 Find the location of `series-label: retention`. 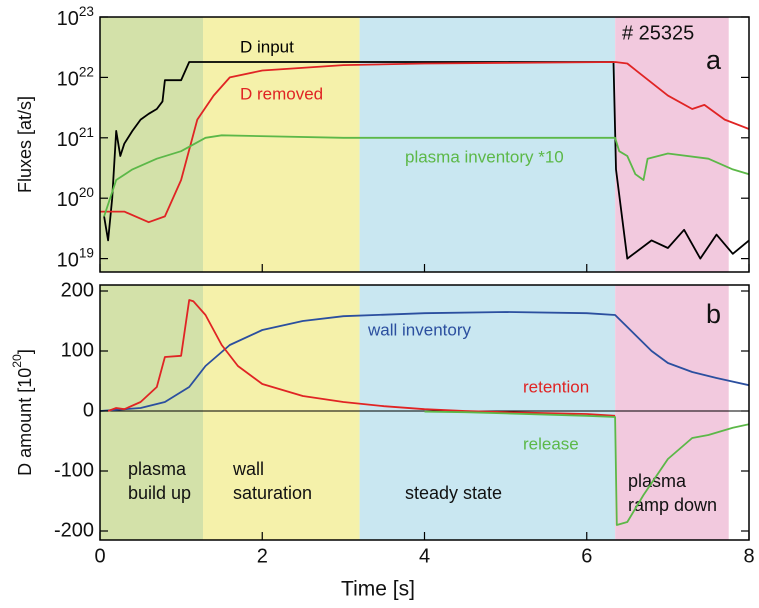

series-label: retention is located at coordinates (556, 386).